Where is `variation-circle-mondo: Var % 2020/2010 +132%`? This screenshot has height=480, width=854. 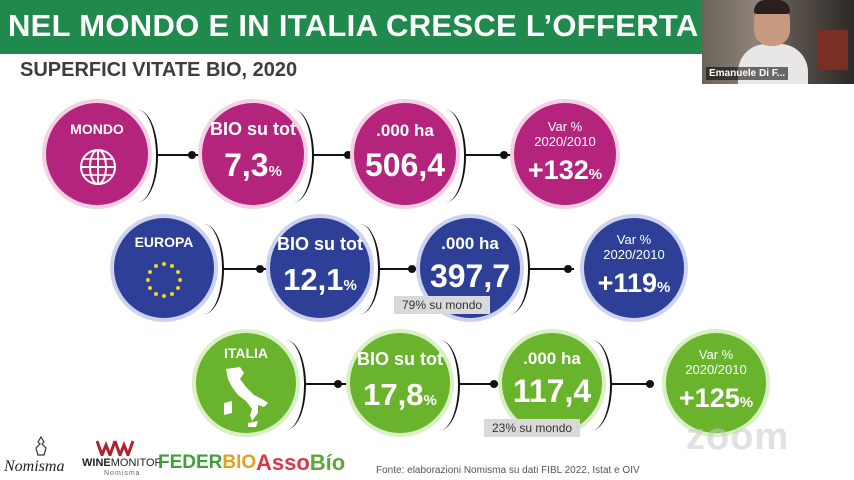 variation-circle-mondo: Var % 2020/2010 +132% is located at coordinates (565, 154).